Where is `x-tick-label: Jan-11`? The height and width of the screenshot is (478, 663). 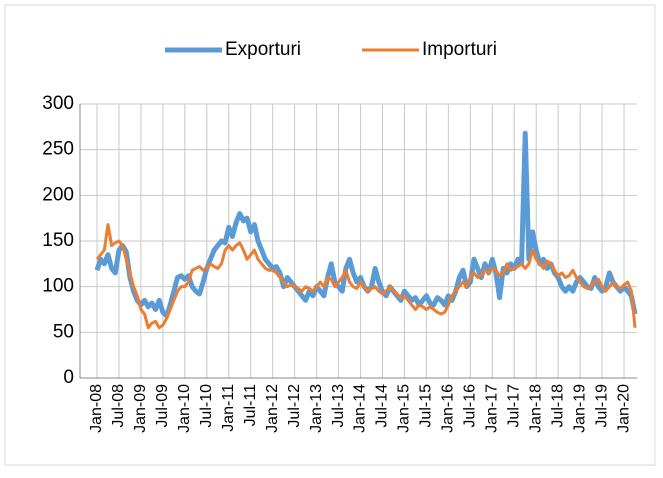
x-tick-label: Jan-11 is located at coordinates (228, 408).